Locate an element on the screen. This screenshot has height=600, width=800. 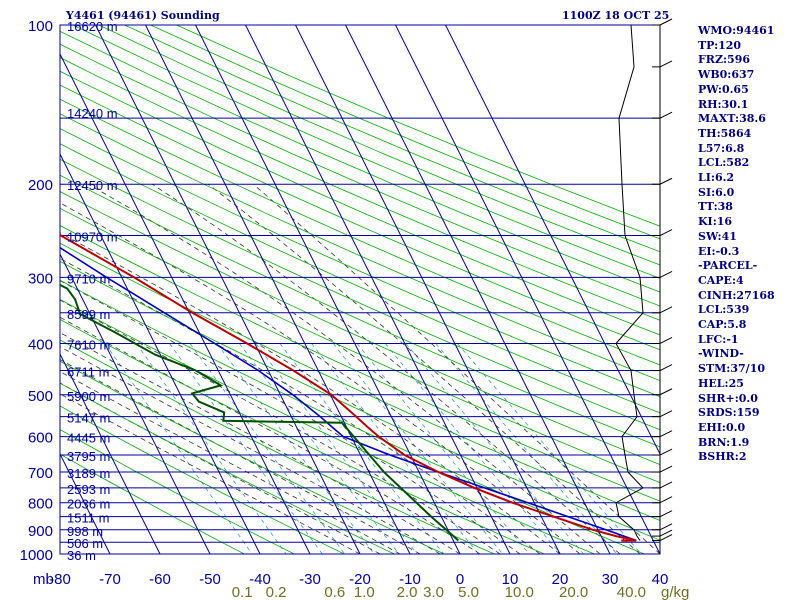
temperature-tick-label: -20 is located at coordinates (360, 579).